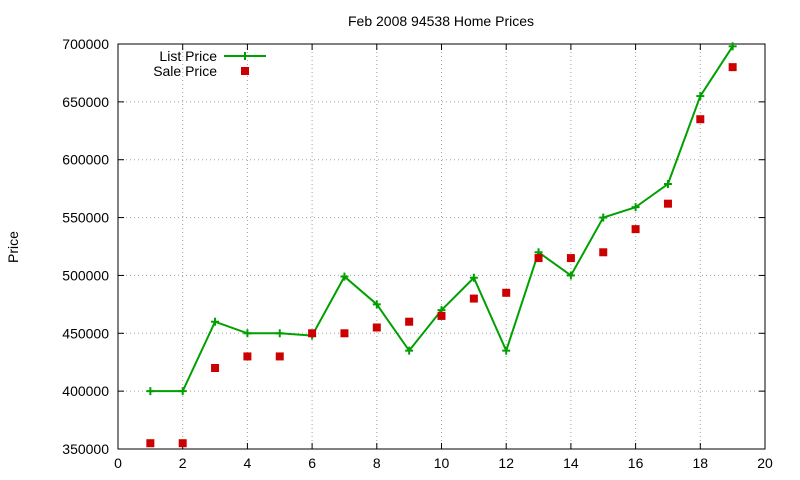 The image size is (800, 480). I want to click on x-tick-label: 8, so click(377, 463).